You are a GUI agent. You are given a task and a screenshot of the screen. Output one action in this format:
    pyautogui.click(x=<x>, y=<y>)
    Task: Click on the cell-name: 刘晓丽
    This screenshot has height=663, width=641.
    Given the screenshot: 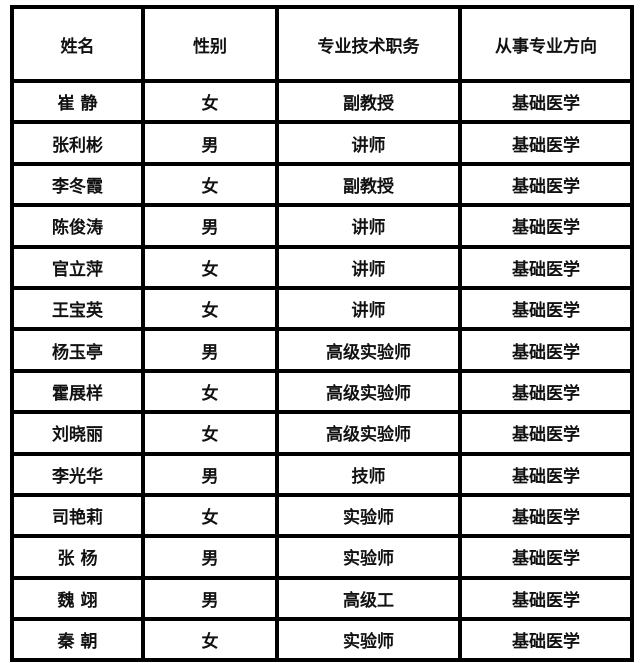 What is the action you would take?
    pyautogui.click(x=77, y=433)
    